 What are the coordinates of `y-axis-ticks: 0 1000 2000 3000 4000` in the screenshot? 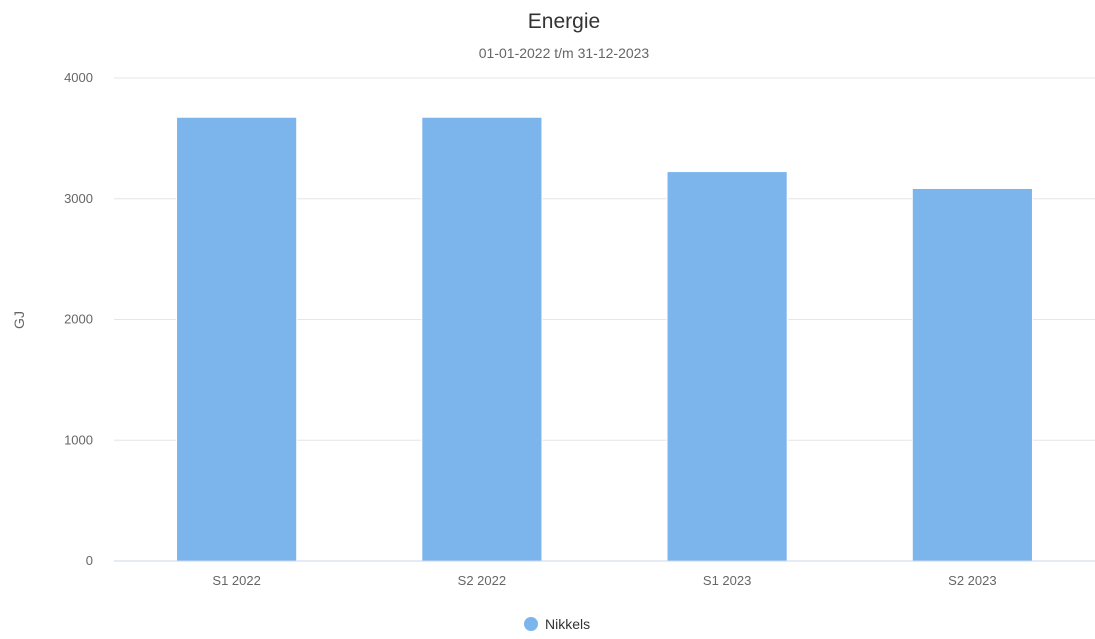 It's located at (78, 319).